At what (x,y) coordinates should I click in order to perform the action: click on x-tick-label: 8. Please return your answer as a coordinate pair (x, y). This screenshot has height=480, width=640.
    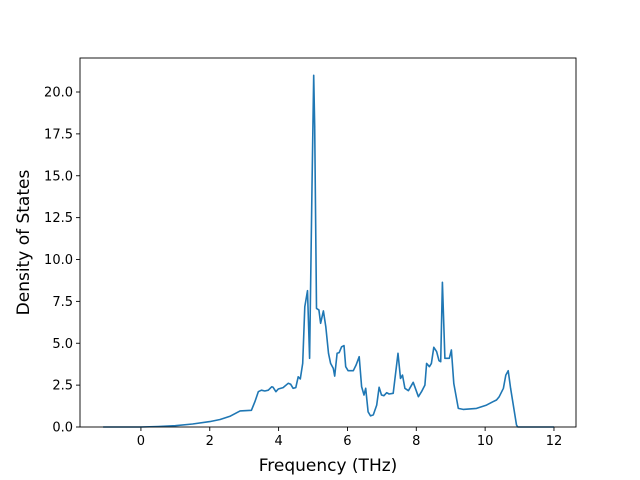
    Looking at the image, I should click on (416, 441).